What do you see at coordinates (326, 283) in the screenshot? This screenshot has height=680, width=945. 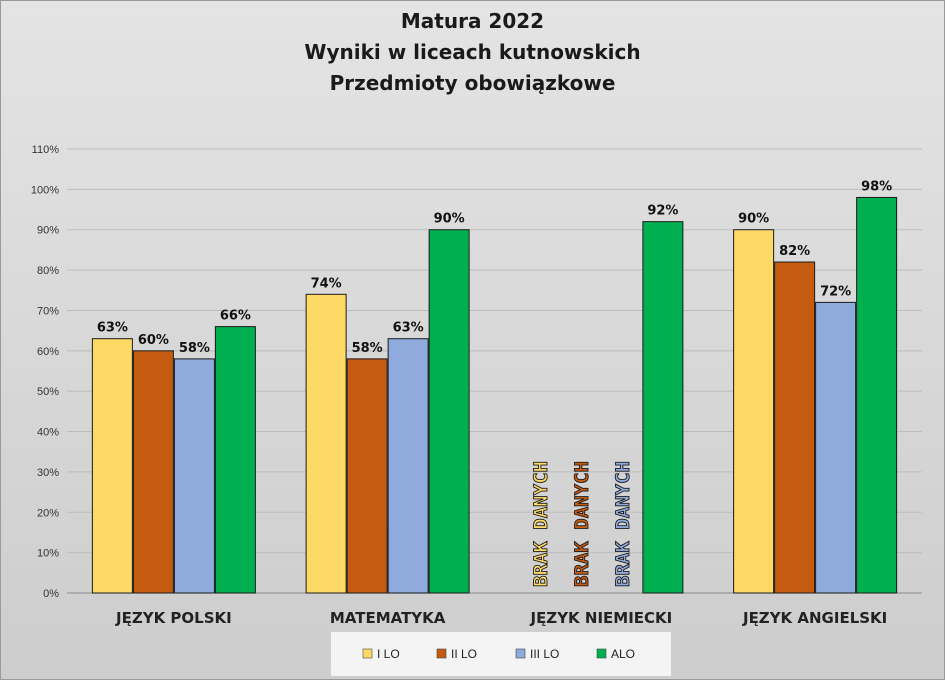 I see `data-label: 74%` at bounding box center [326, 283].